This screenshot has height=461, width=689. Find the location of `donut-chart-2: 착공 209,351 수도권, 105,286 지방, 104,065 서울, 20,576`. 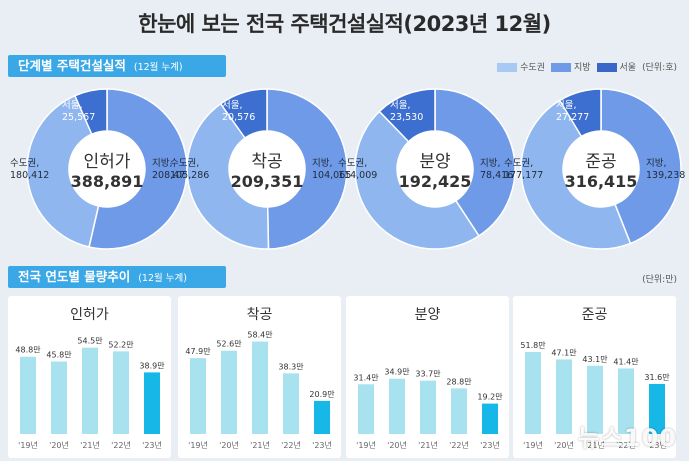

donut-chart-2: 착공 209,351 수도권, 105,286 지방, 104,065 서울, 20,576 is located at coordinates (261, 169).